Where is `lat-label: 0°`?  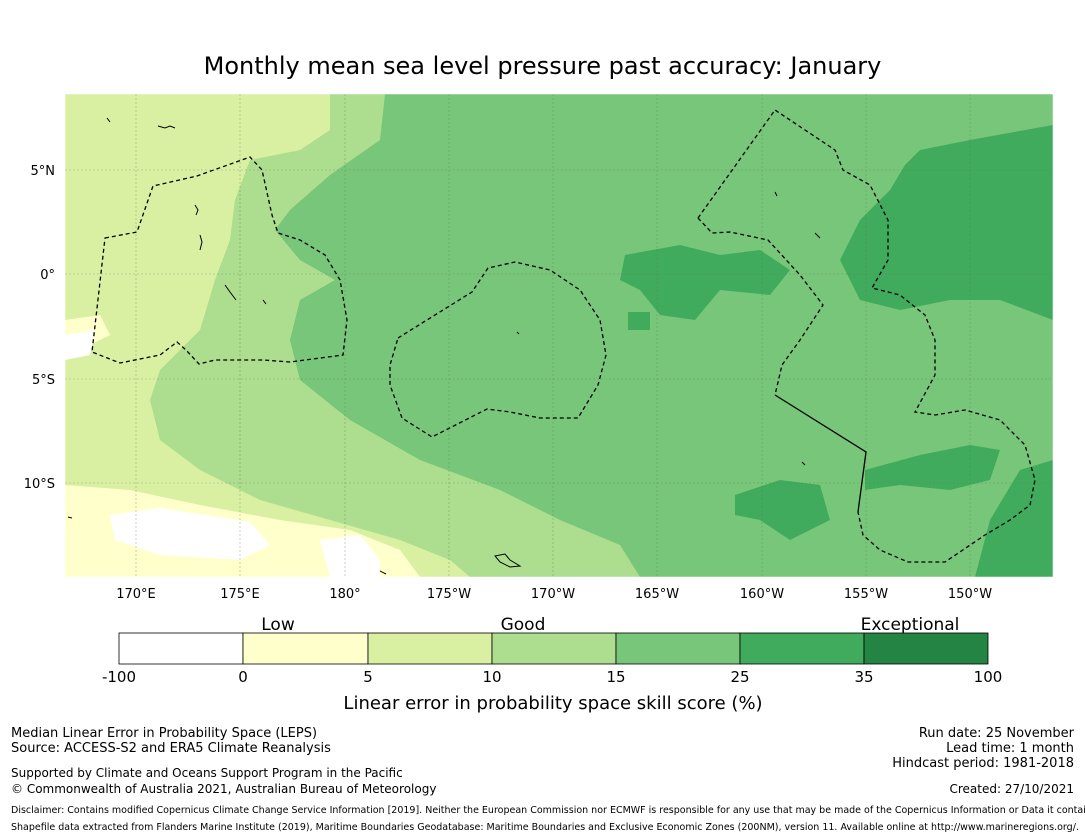
lat-label: 0° is located at coordinates (47, 275).